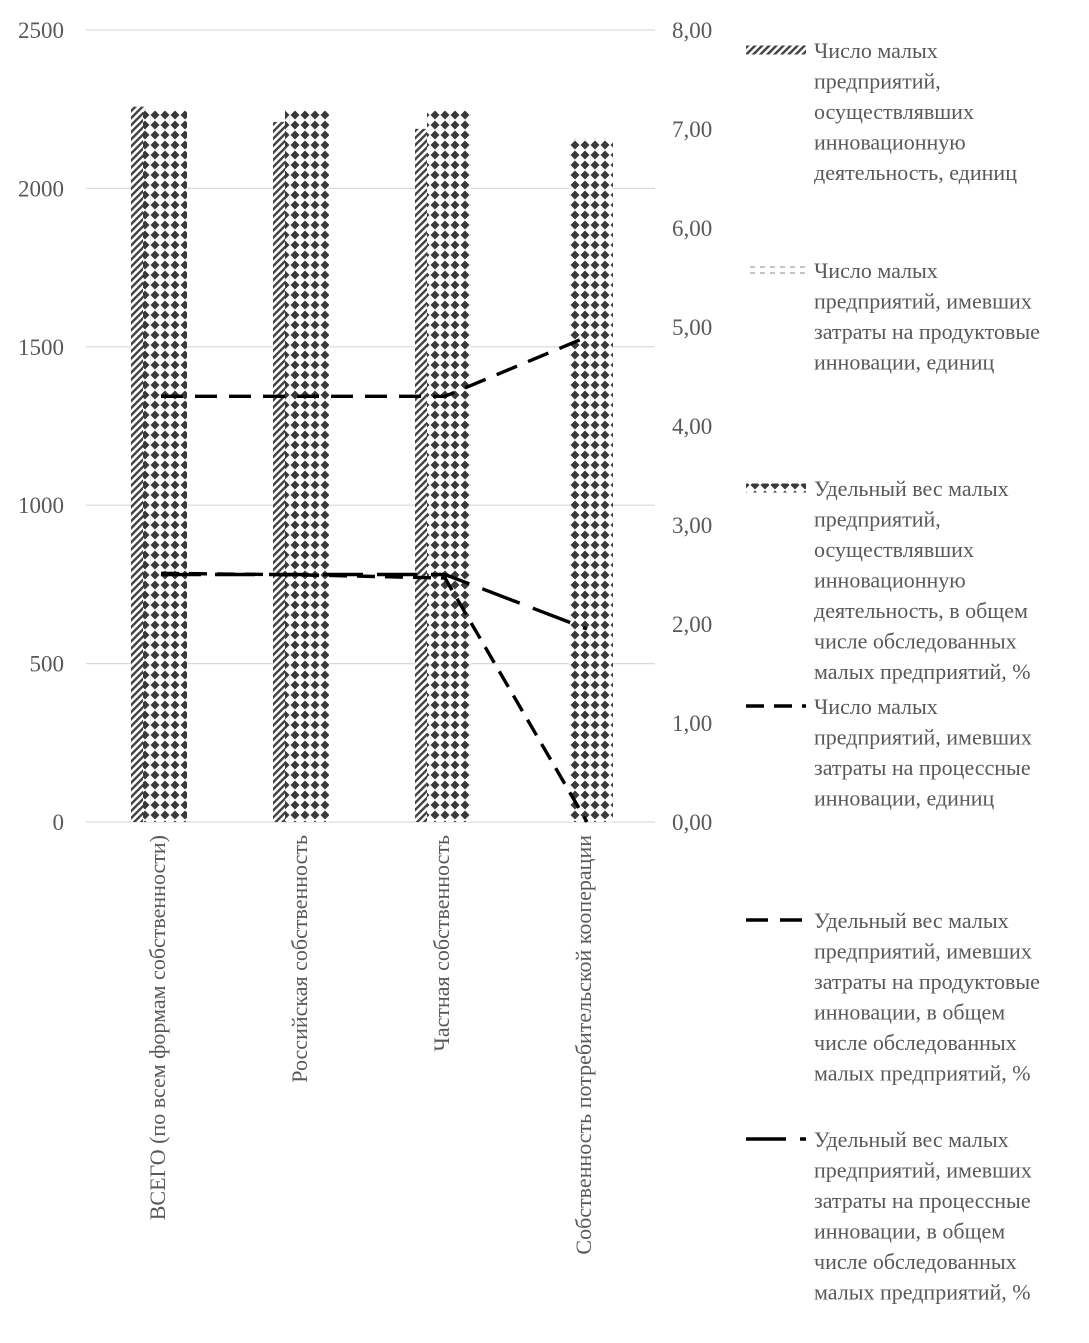 Image resolution: width=1089 pixels, height=1343 pixels. Describe the element at coordinates (915, 172) in the screenshot. I see `legend-label-line: деятельность, единиц` at that location.